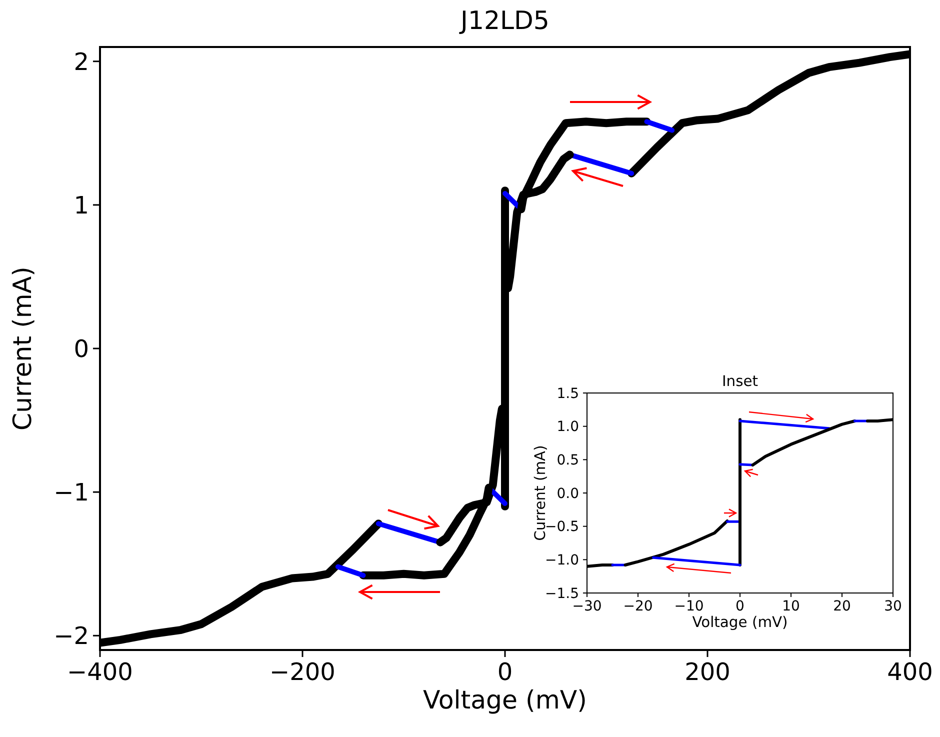 The image size is (940, 737). What do you see at coordinates (81, 205) in the screenshot?
I see `y-tick-label: 1` at bounding box center [81, 205].